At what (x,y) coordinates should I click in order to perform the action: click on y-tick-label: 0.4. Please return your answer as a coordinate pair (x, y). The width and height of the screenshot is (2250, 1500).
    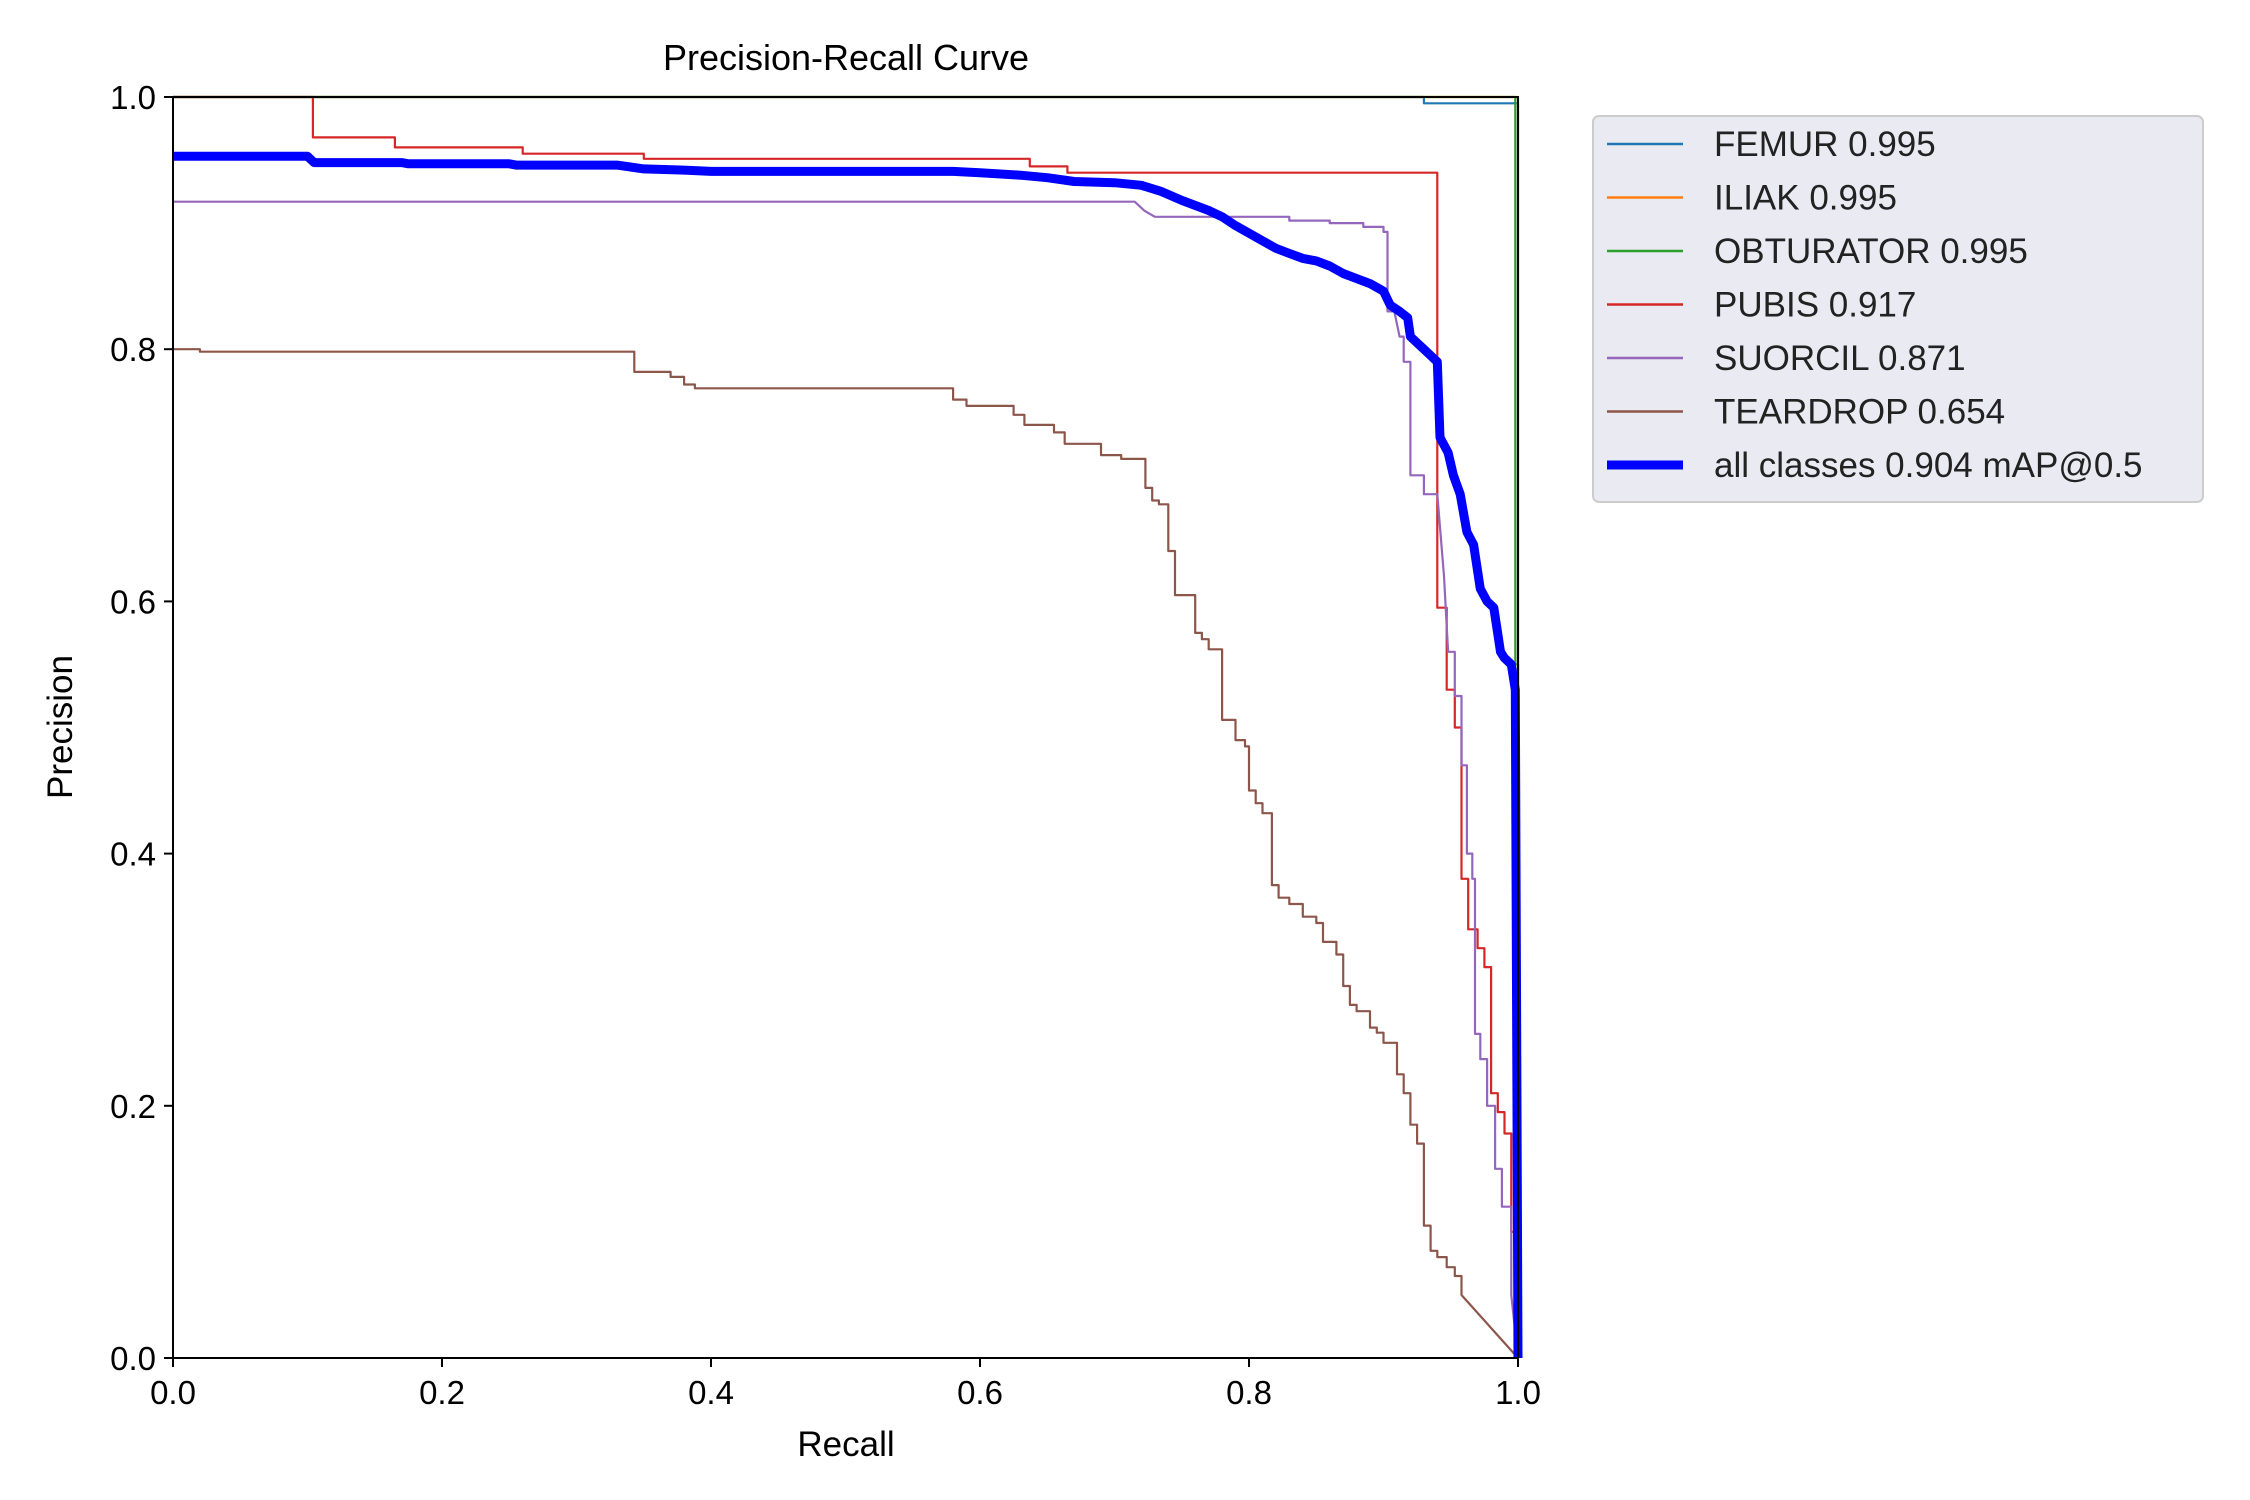
    Looking at the image, I should click on (133, 854).